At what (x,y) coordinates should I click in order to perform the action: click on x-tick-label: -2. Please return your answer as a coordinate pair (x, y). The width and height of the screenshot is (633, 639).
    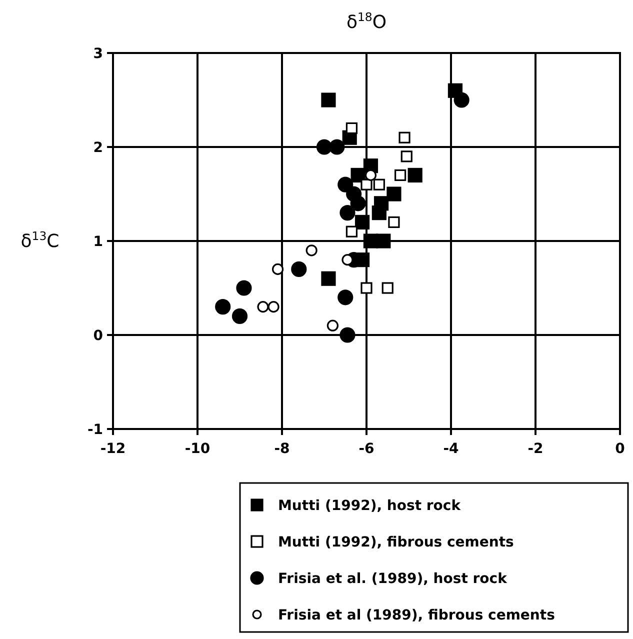
    Looking at the image, I should click on (536, 449).